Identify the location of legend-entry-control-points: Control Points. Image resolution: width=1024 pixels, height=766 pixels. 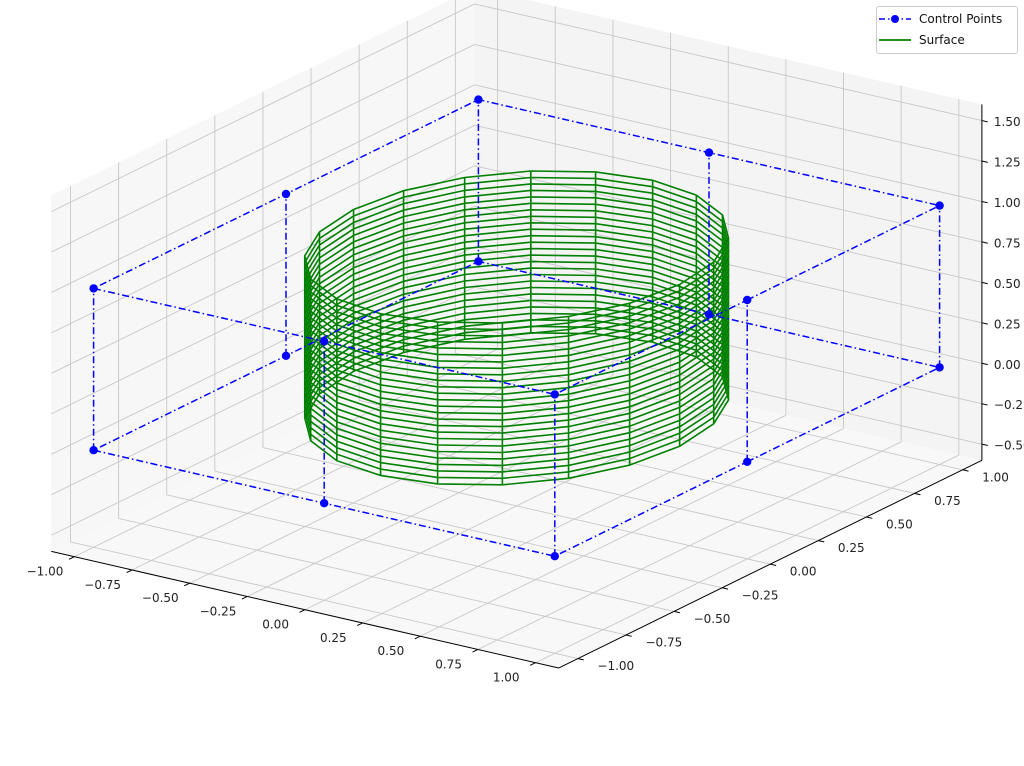
(939, 19).